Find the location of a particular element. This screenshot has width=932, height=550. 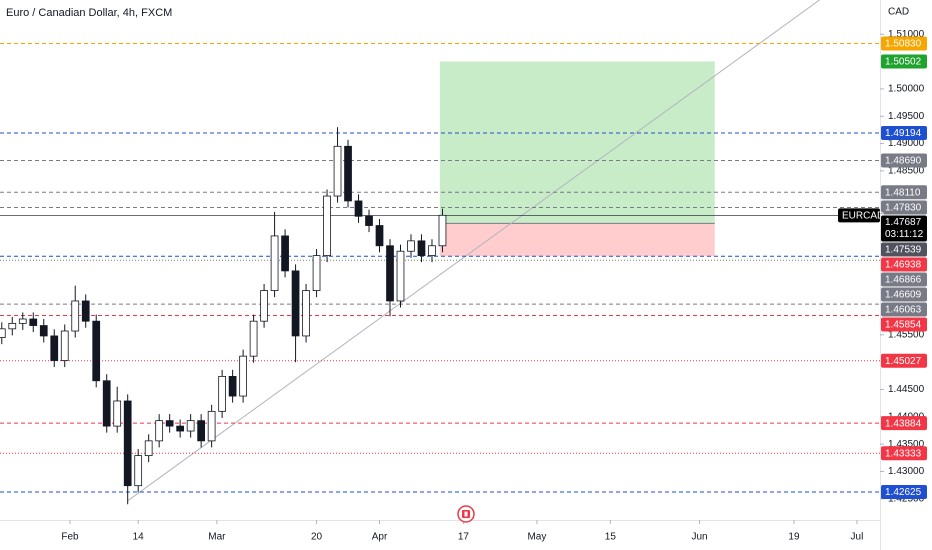

symbol-badge is located at coordinates (859, 215).